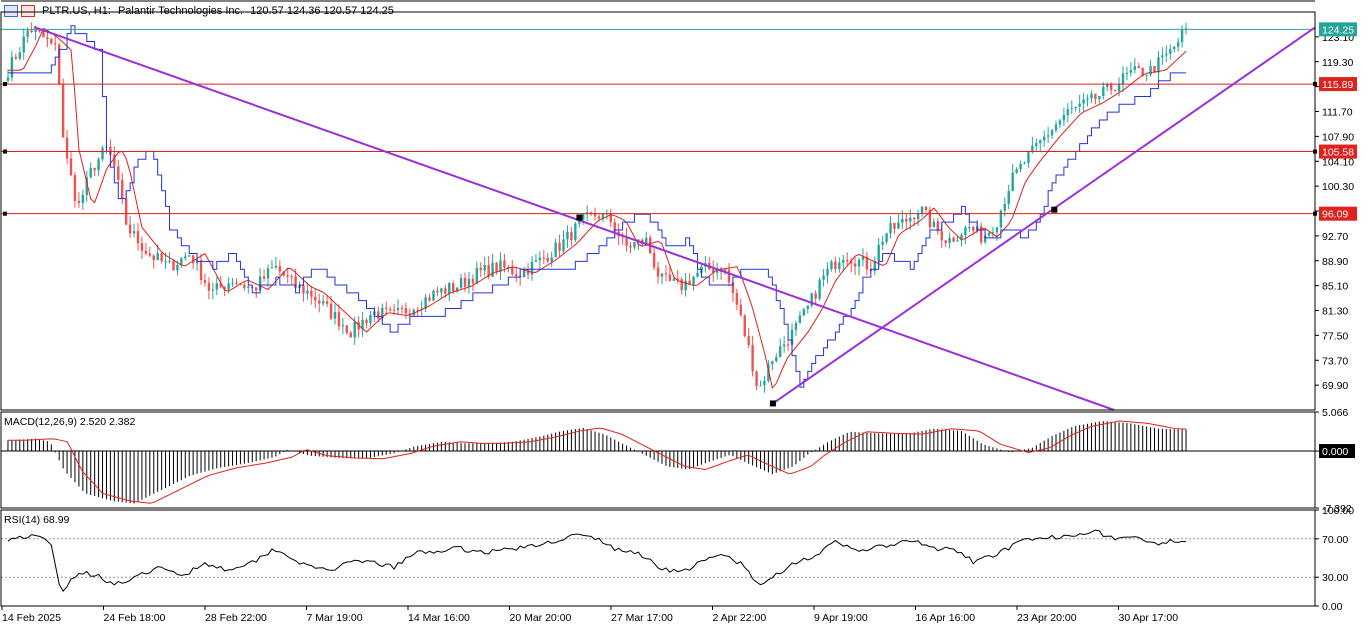 This screenshot has height=627, width=1368. I want to click on price-tick-label: 85.10, so click(1335, 287).